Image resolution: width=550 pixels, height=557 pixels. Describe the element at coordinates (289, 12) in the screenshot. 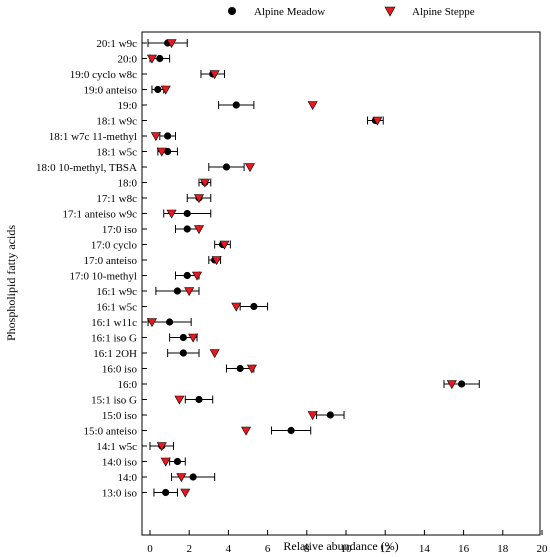

I see `legend-label-alpine-meadow: Alpine Meadow` at that location.